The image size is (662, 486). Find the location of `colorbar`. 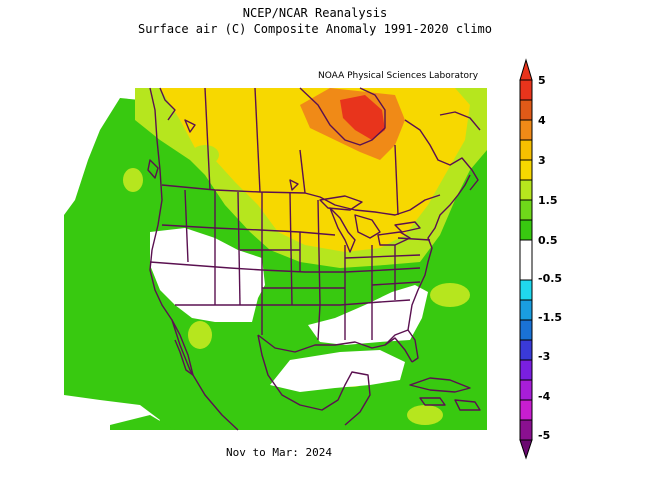

colorbar is located at coordinates (526, 259).